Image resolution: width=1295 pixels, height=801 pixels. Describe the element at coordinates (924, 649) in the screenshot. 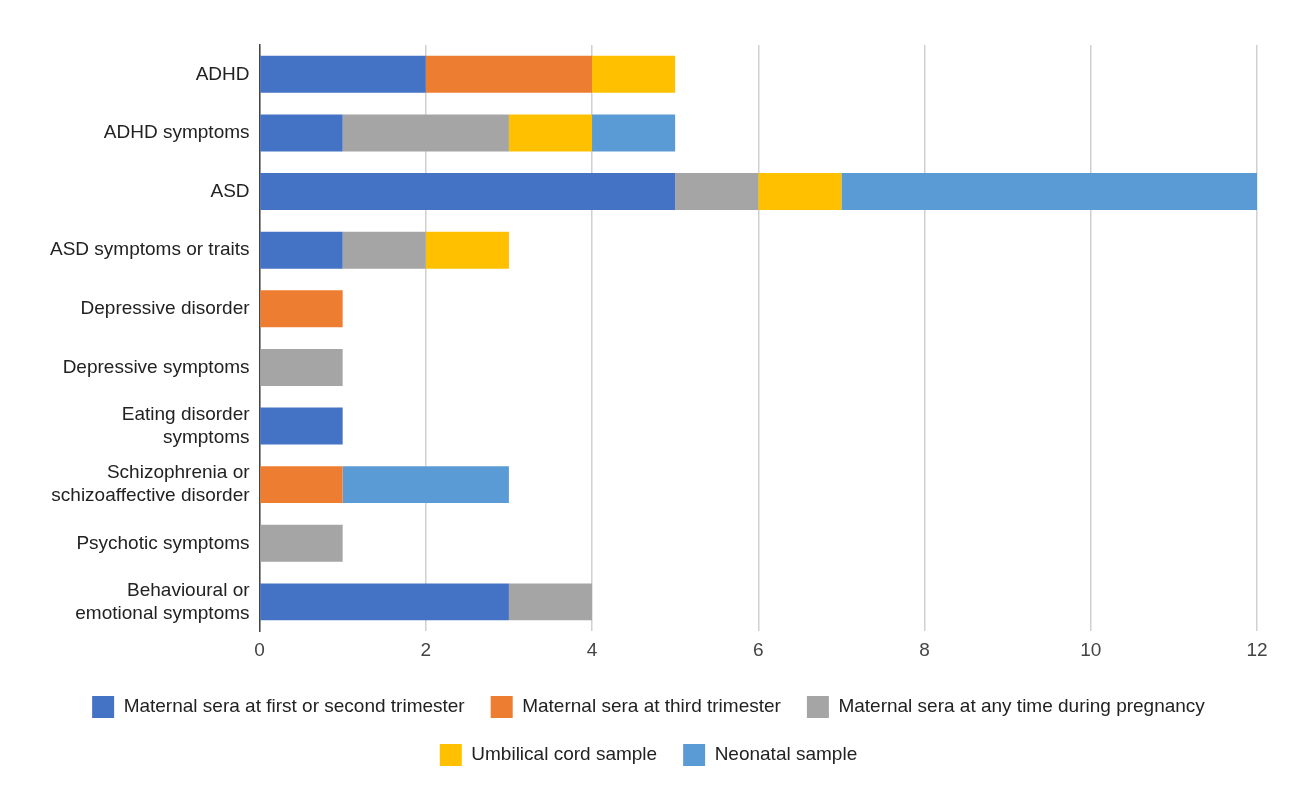

I see `x-tick-label: 8` at that location.